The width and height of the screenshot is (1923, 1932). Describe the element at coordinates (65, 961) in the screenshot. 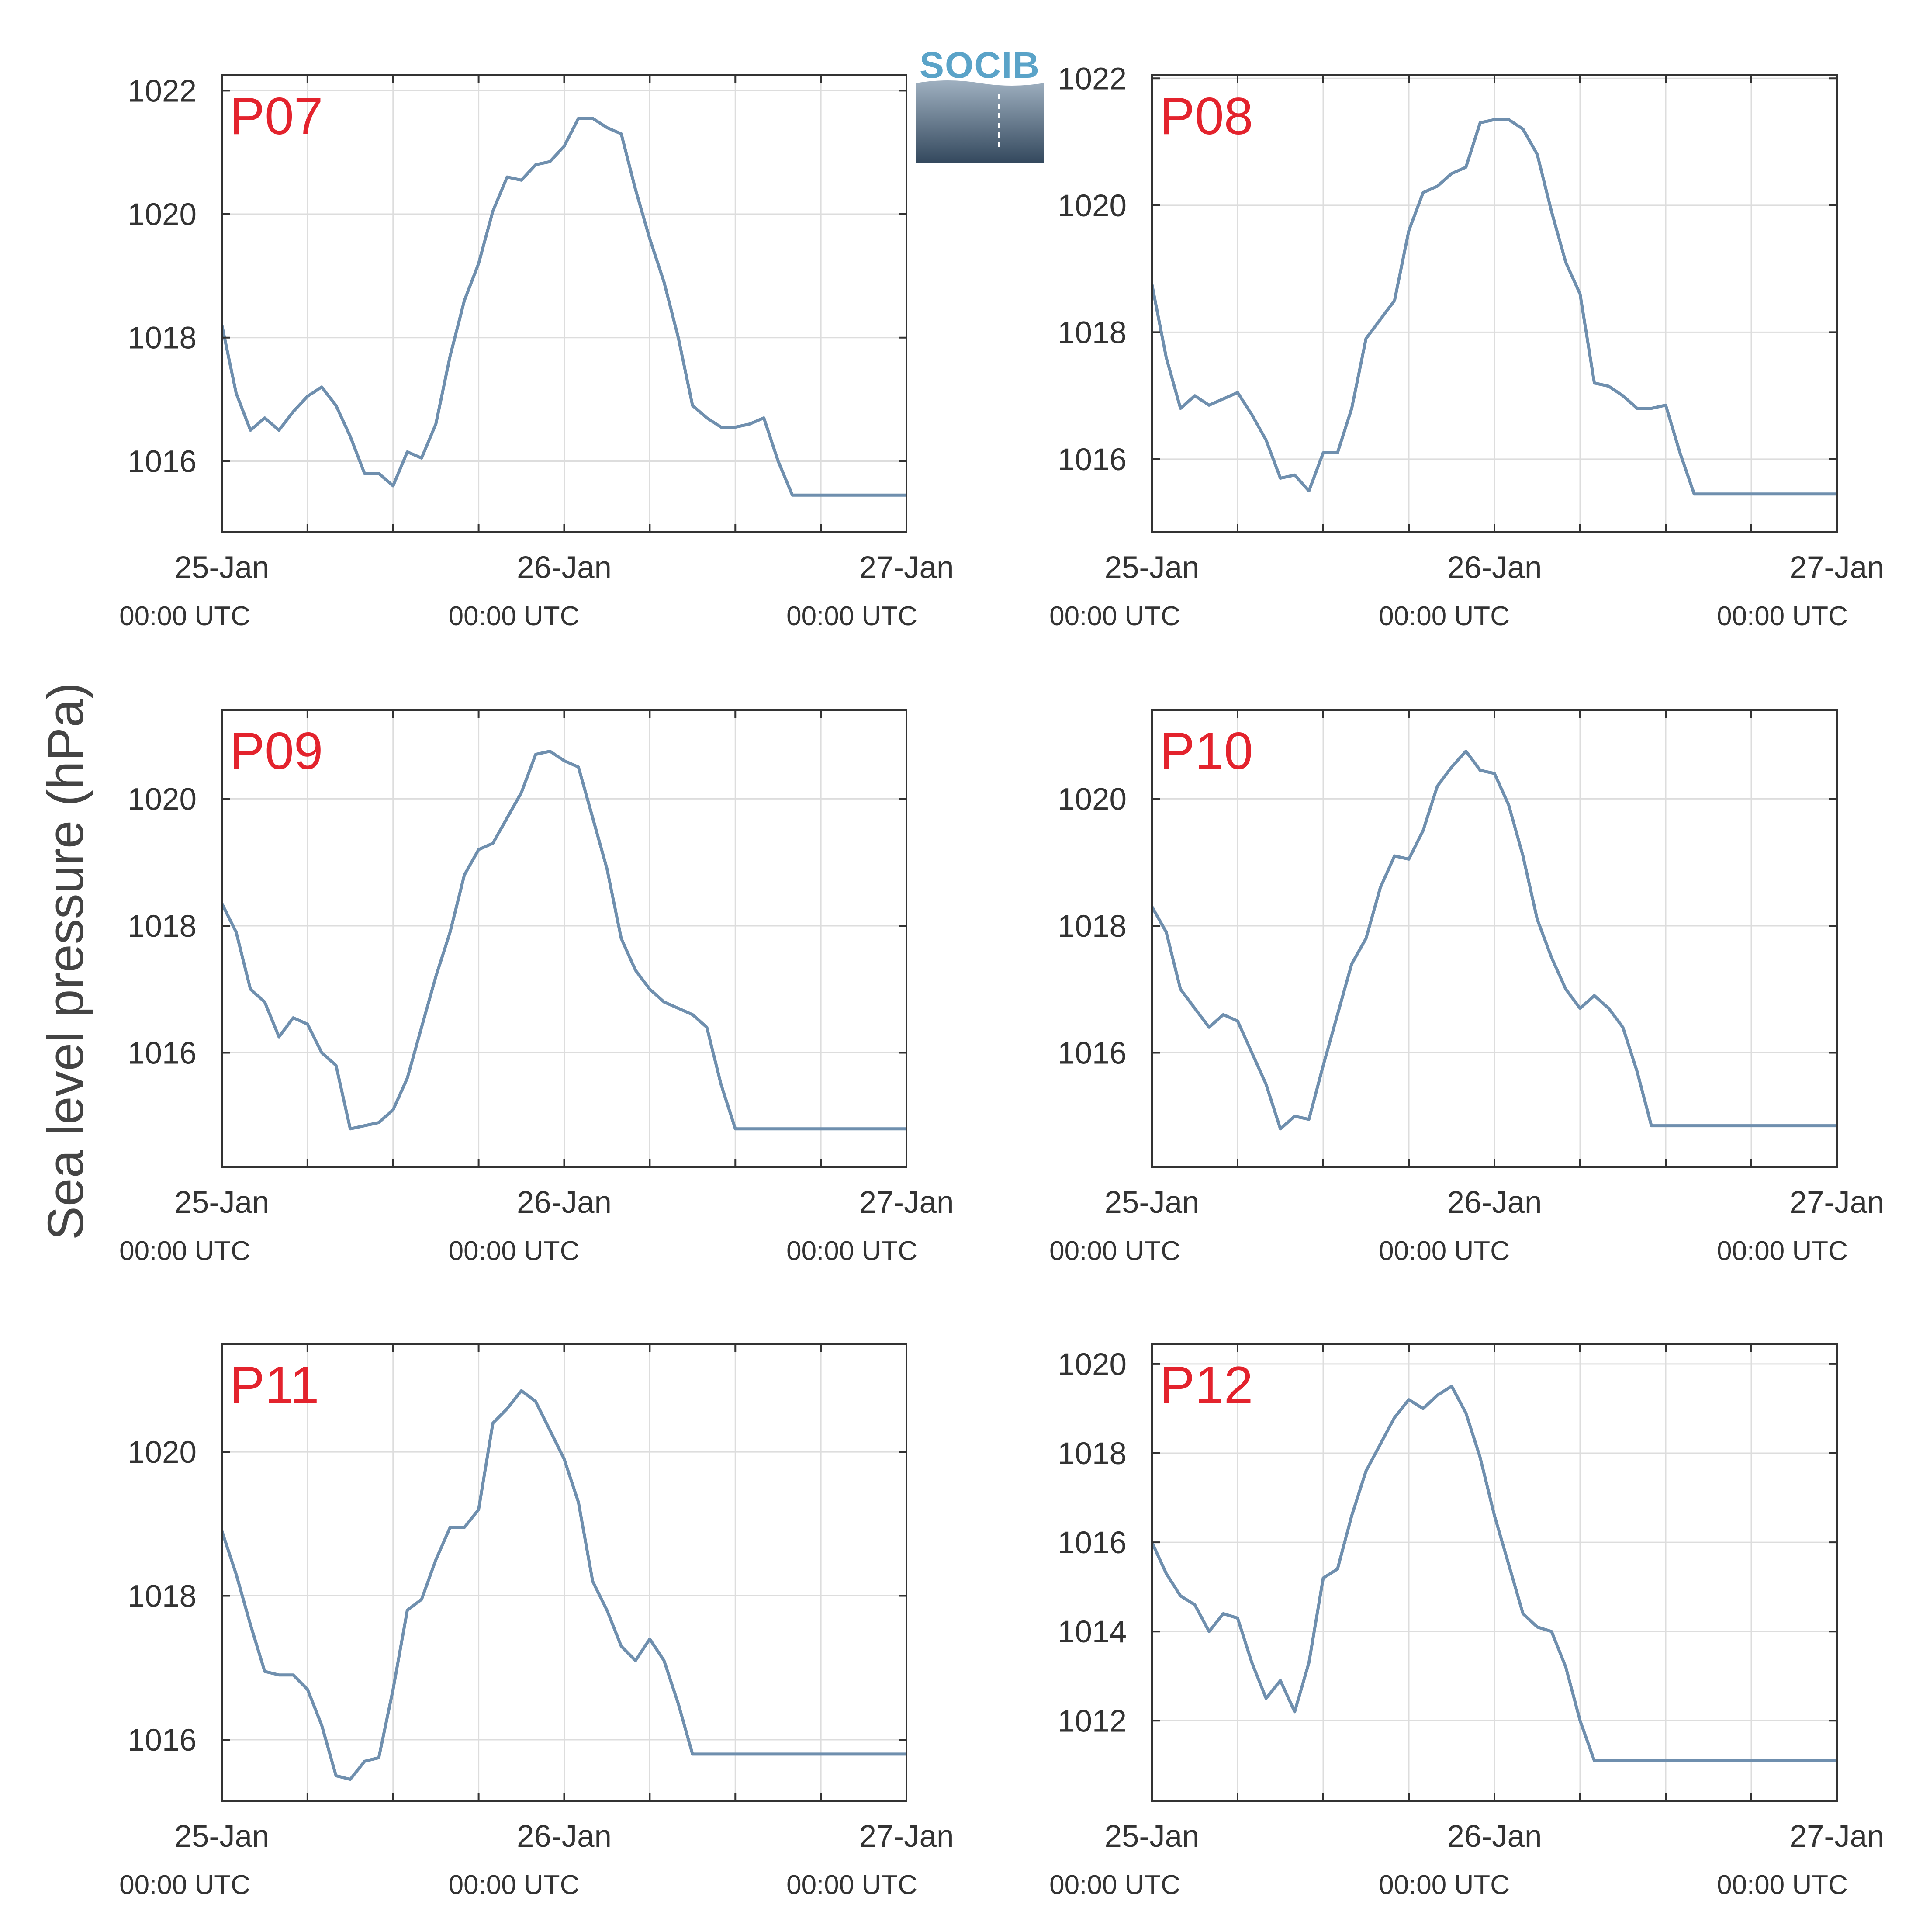

I see `y-axis-label: Sea level pressure (hPa)` at that location.